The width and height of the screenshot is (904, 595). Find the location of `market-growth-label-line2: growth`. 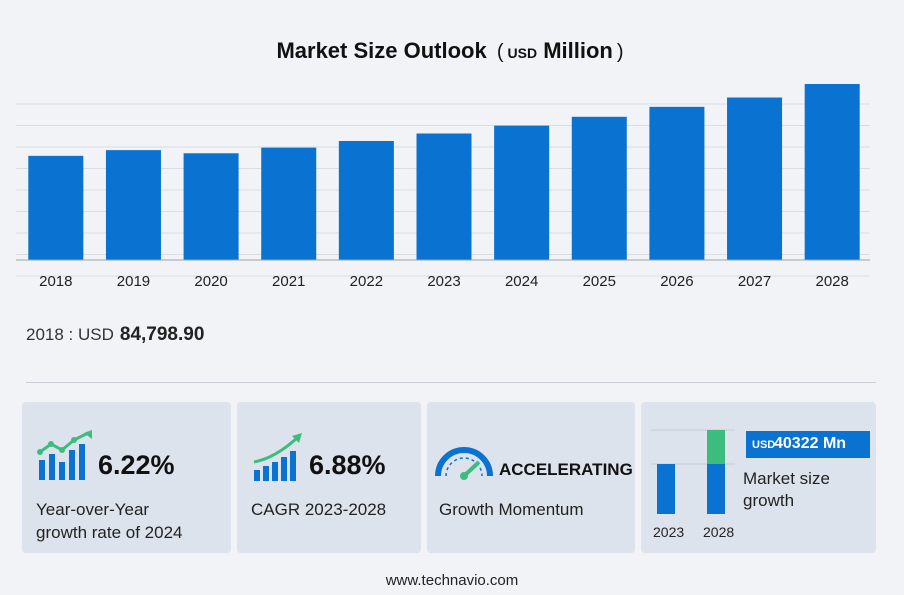

market-growth-label-line2: growth is located at coordinates (769, 500).